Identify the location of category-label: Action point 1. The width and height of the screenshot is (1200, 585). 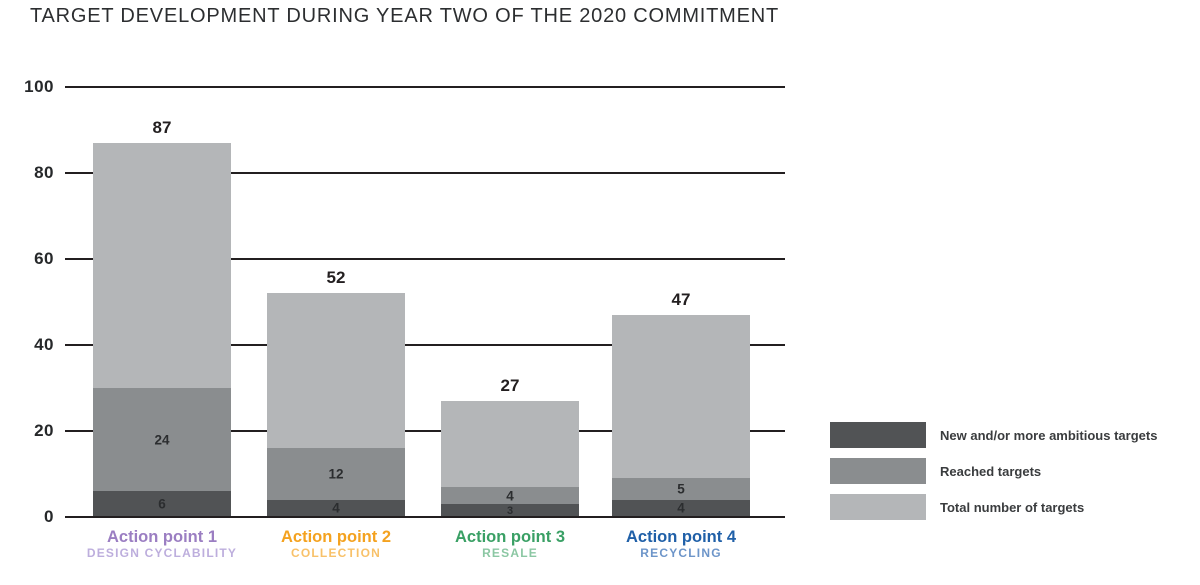
(162, 537).